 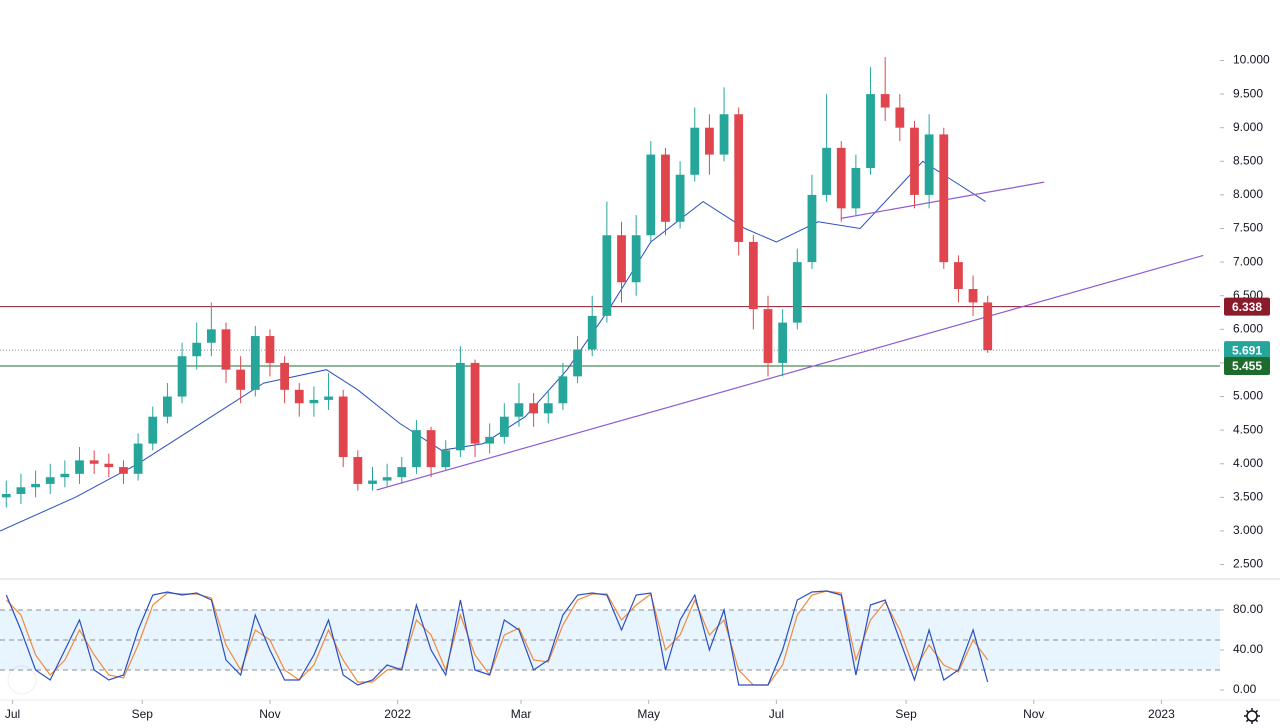 I want to click on x-tick-label: Mar, so click(x=521, y=714).